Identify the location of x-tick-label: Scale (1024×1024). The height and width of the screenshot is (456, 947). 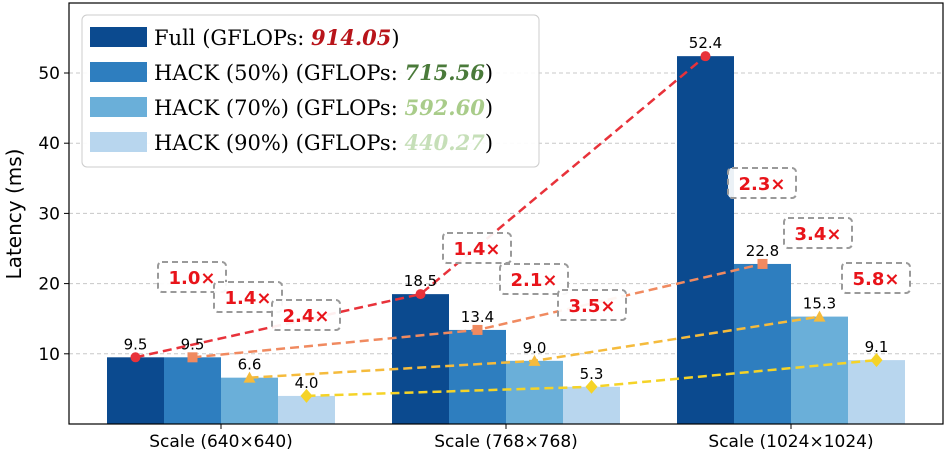
(790, 442).